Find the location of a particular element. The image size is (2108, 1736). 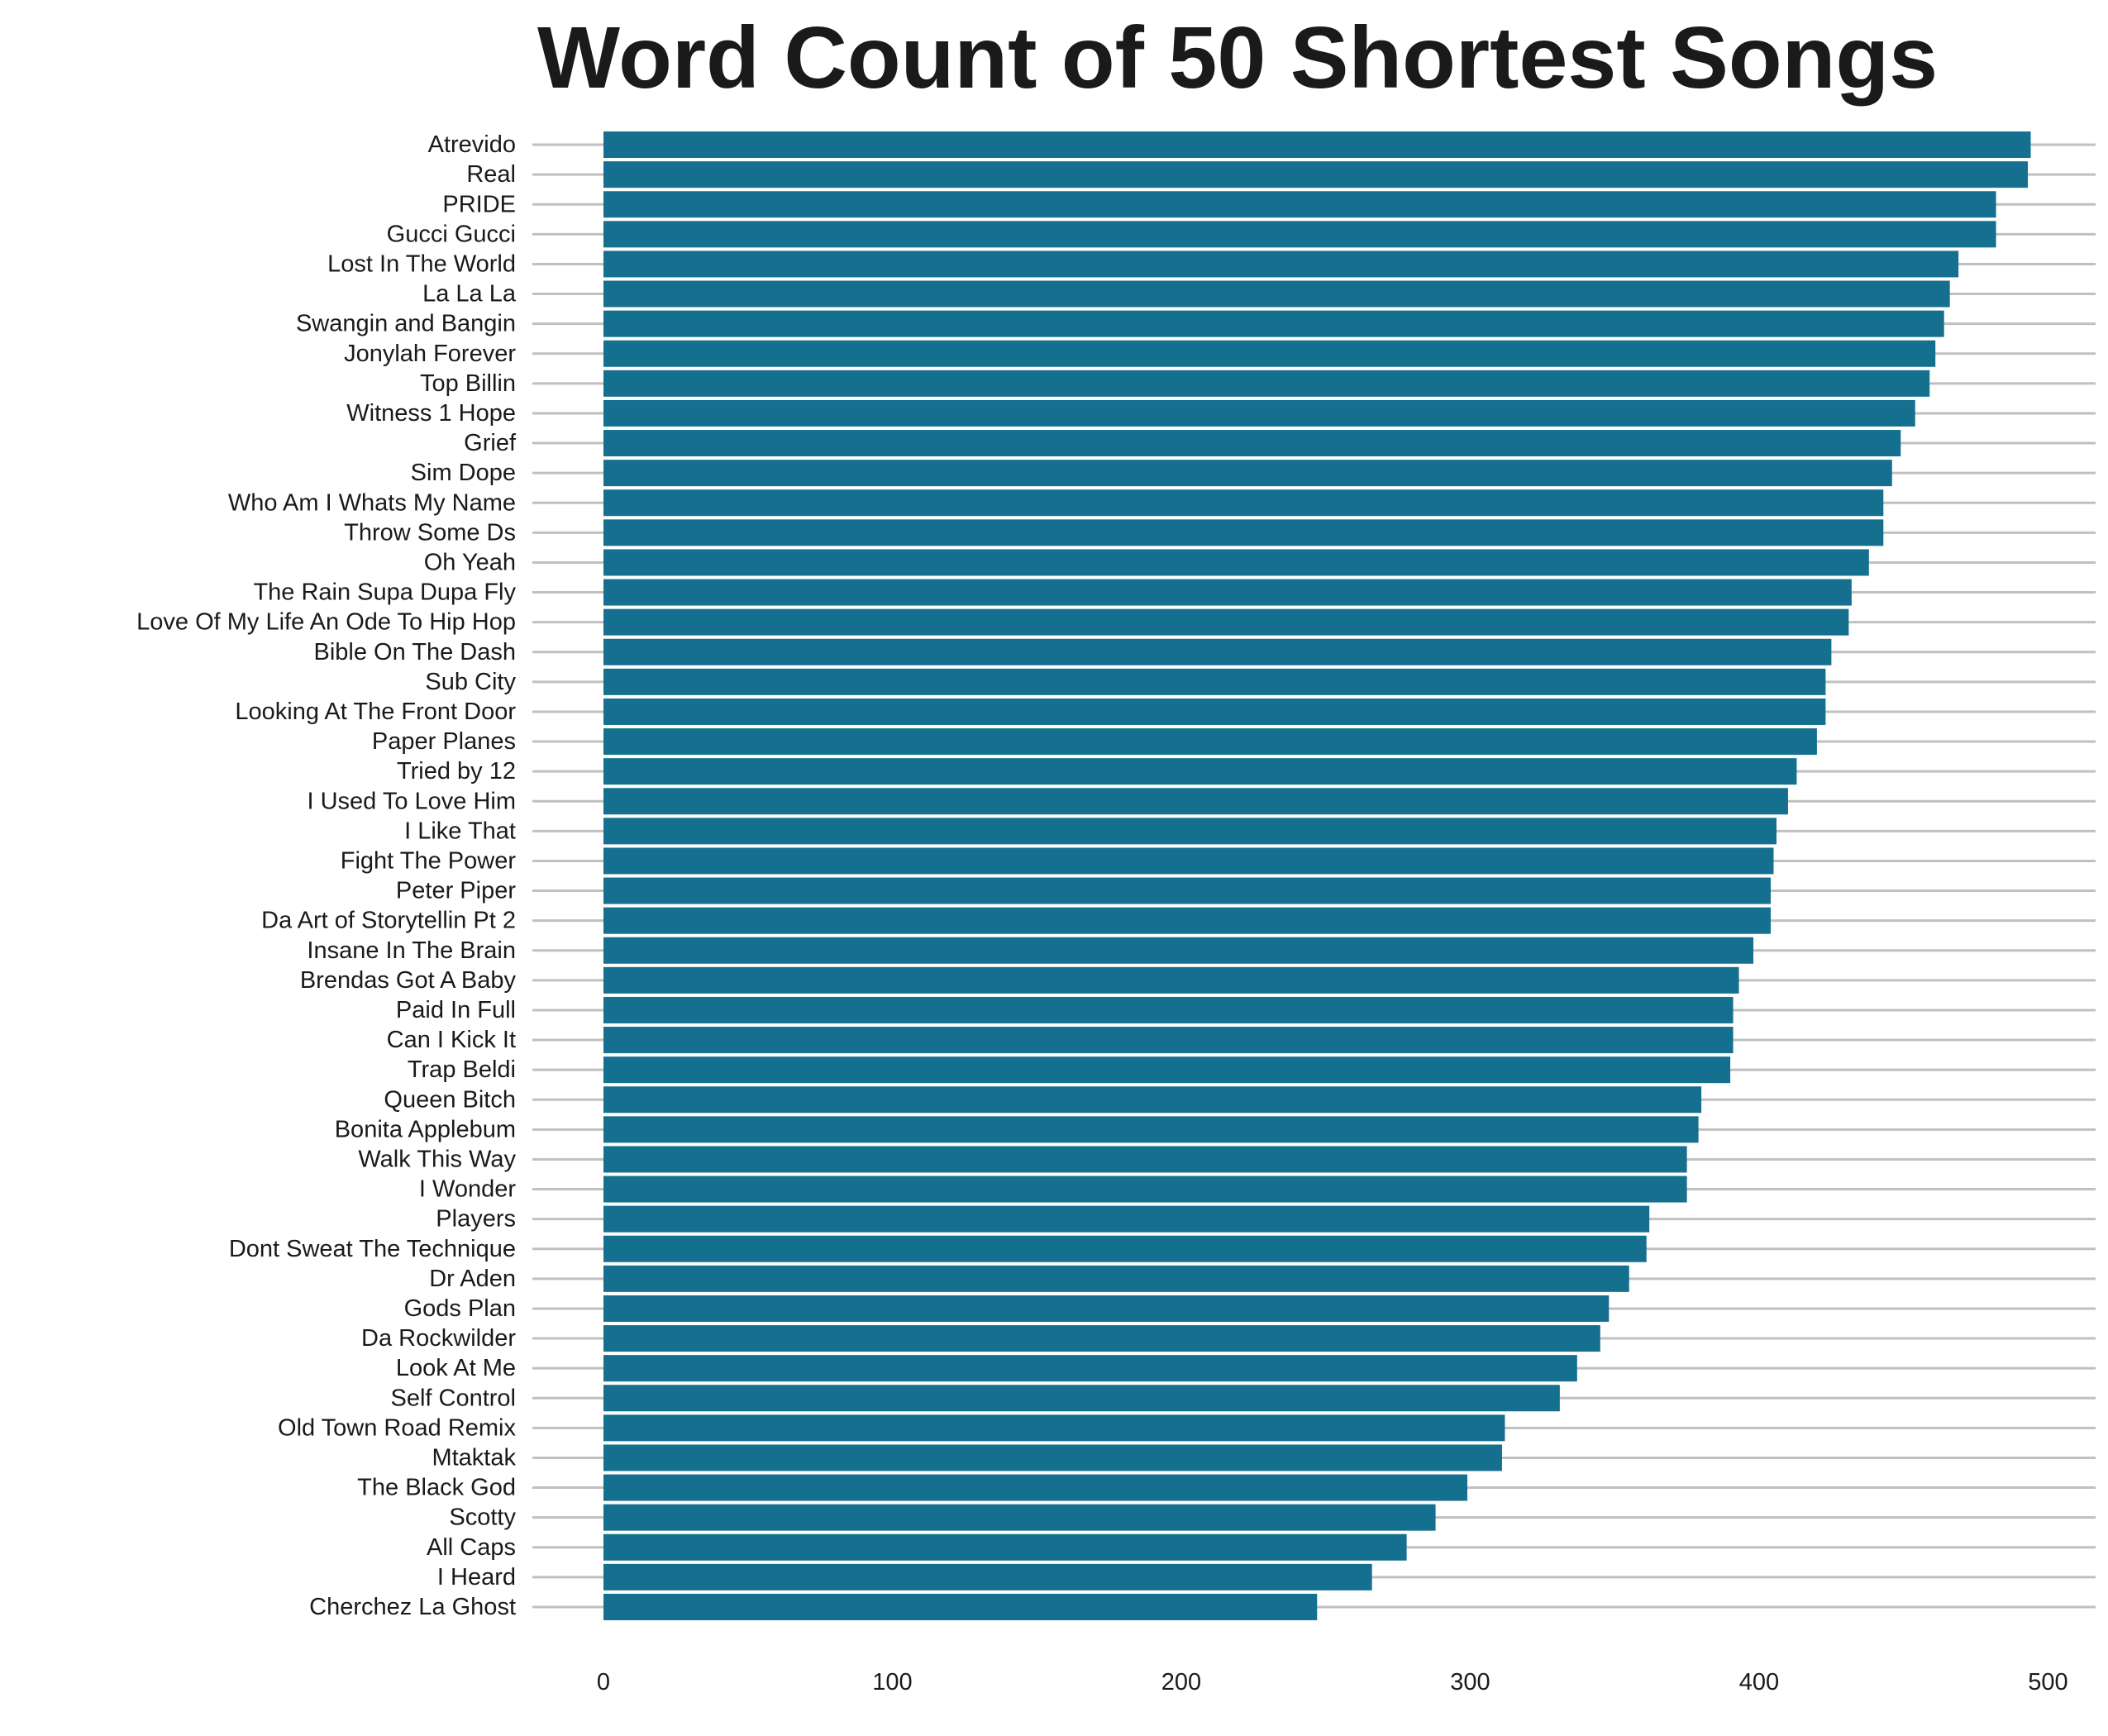

bar-the-rain-supa-dupa-fly is located at coordinates (1227, 592).